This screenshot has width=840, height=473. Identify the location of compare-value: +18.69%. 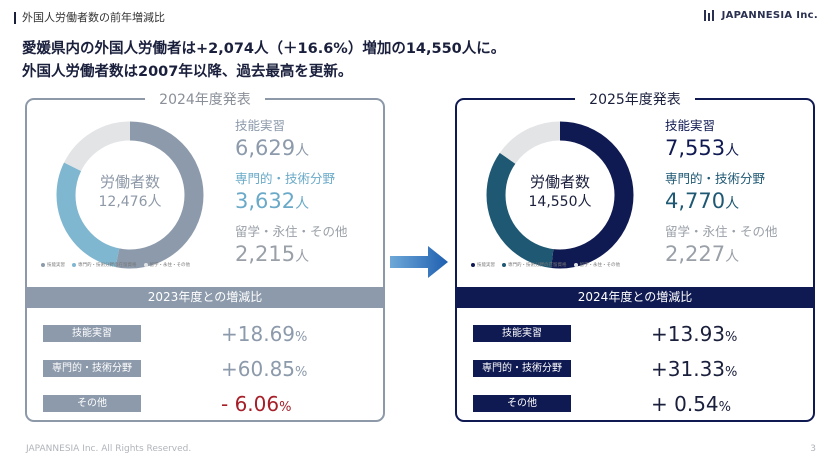
(264, 334).